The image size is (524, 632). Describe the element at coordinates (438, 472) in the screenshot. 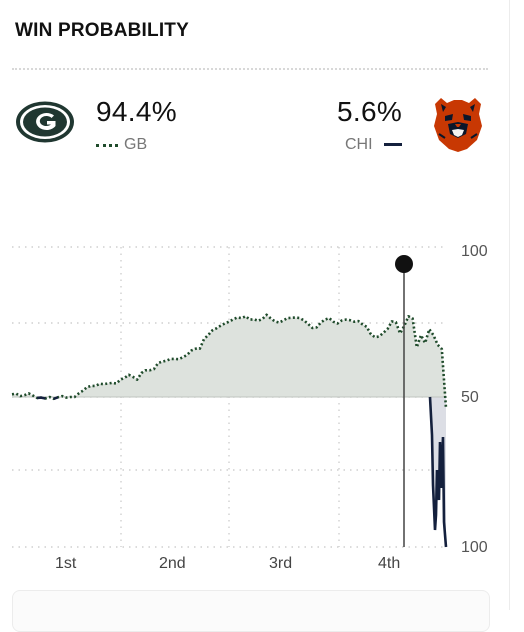

I see `chi-series-line-late` at that location.